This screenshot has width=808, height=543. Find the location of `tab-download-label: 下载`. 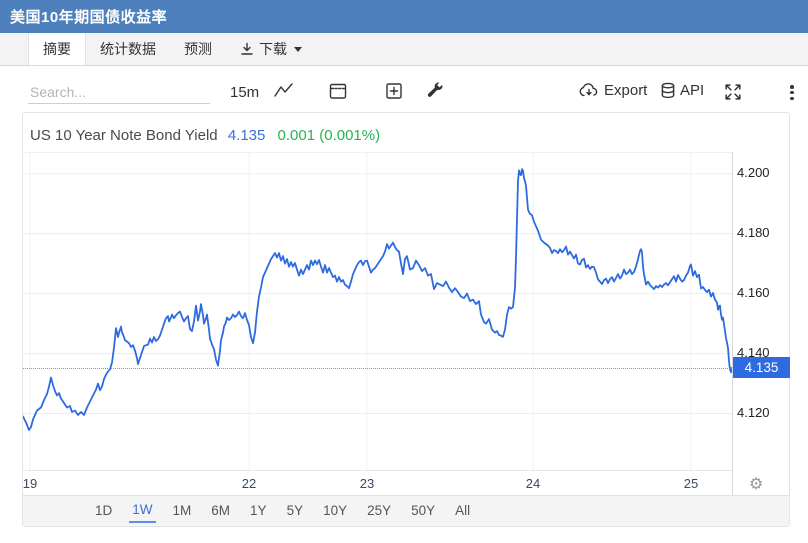

tab-download-label: 下载 is located at coordinates (273, 49).